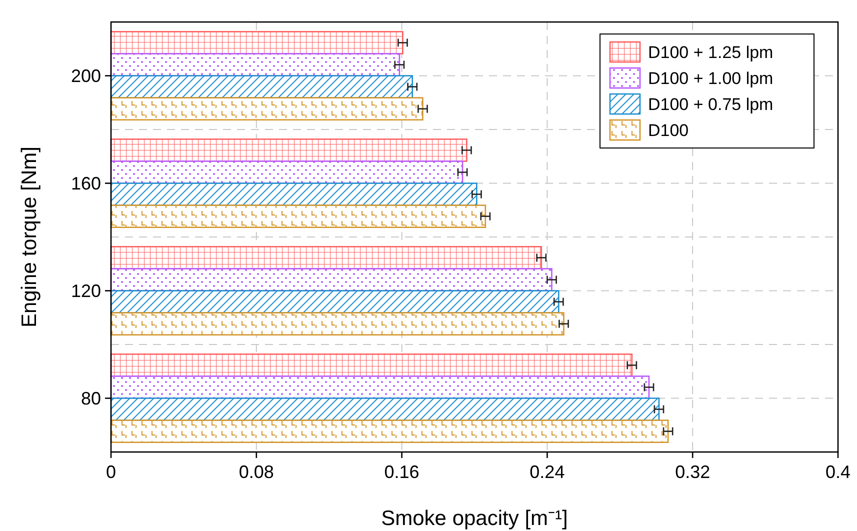 This screenshot has width=857, height=531. Describe the element at coordinates (85, 290) in the screenshot. I see `y-tick-label: 120` at that location.